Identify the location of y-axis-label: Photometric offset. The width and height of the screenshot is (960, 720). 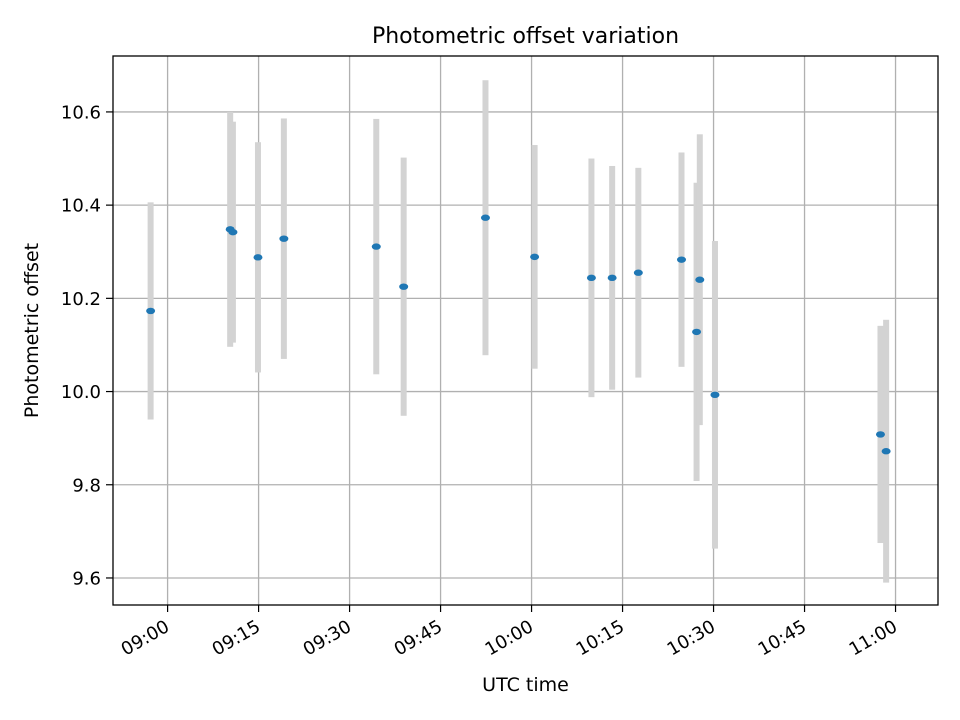
(32, 330).